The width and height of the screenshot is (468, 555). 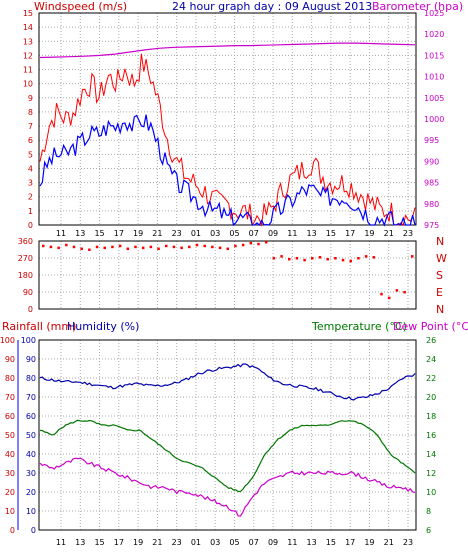 What do you see at coordinates (31, 397) in the screenshot?
I see `humidity-tick-label: 70` at bounding box center [31, 397].